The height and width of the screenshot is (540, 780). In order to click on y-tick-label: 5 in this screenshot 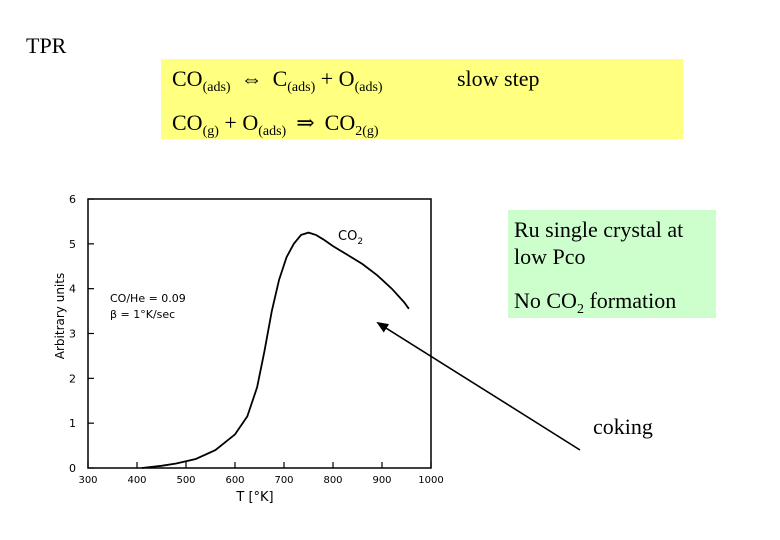, I will do `click(72, 244)`.